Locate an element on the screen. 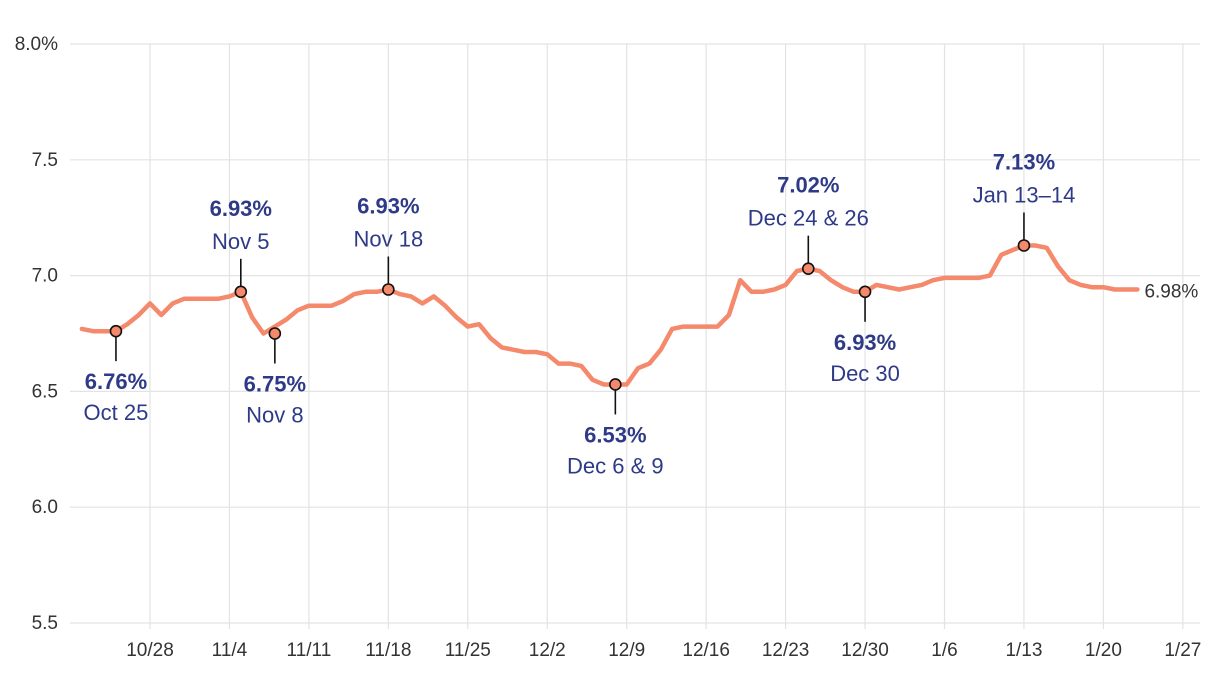 This screenshot has height=679, width=1220. annotation-date-label: Nov 5 is located at coordinates (240, 241).